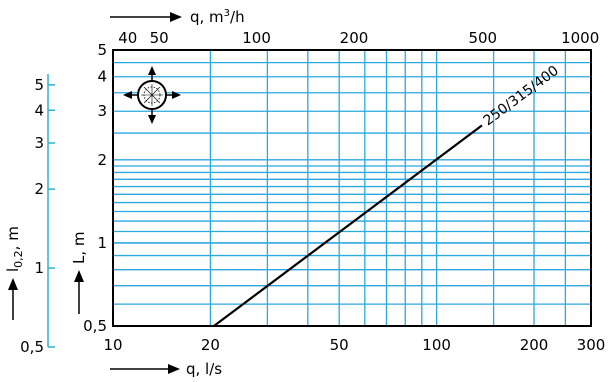 The height and width of the screenshot is (382, 609). What do you see at coordinates (39, 110) in the screenshot?
I see `y-outer-tick-label: 4` at bounding box center [39, 110].